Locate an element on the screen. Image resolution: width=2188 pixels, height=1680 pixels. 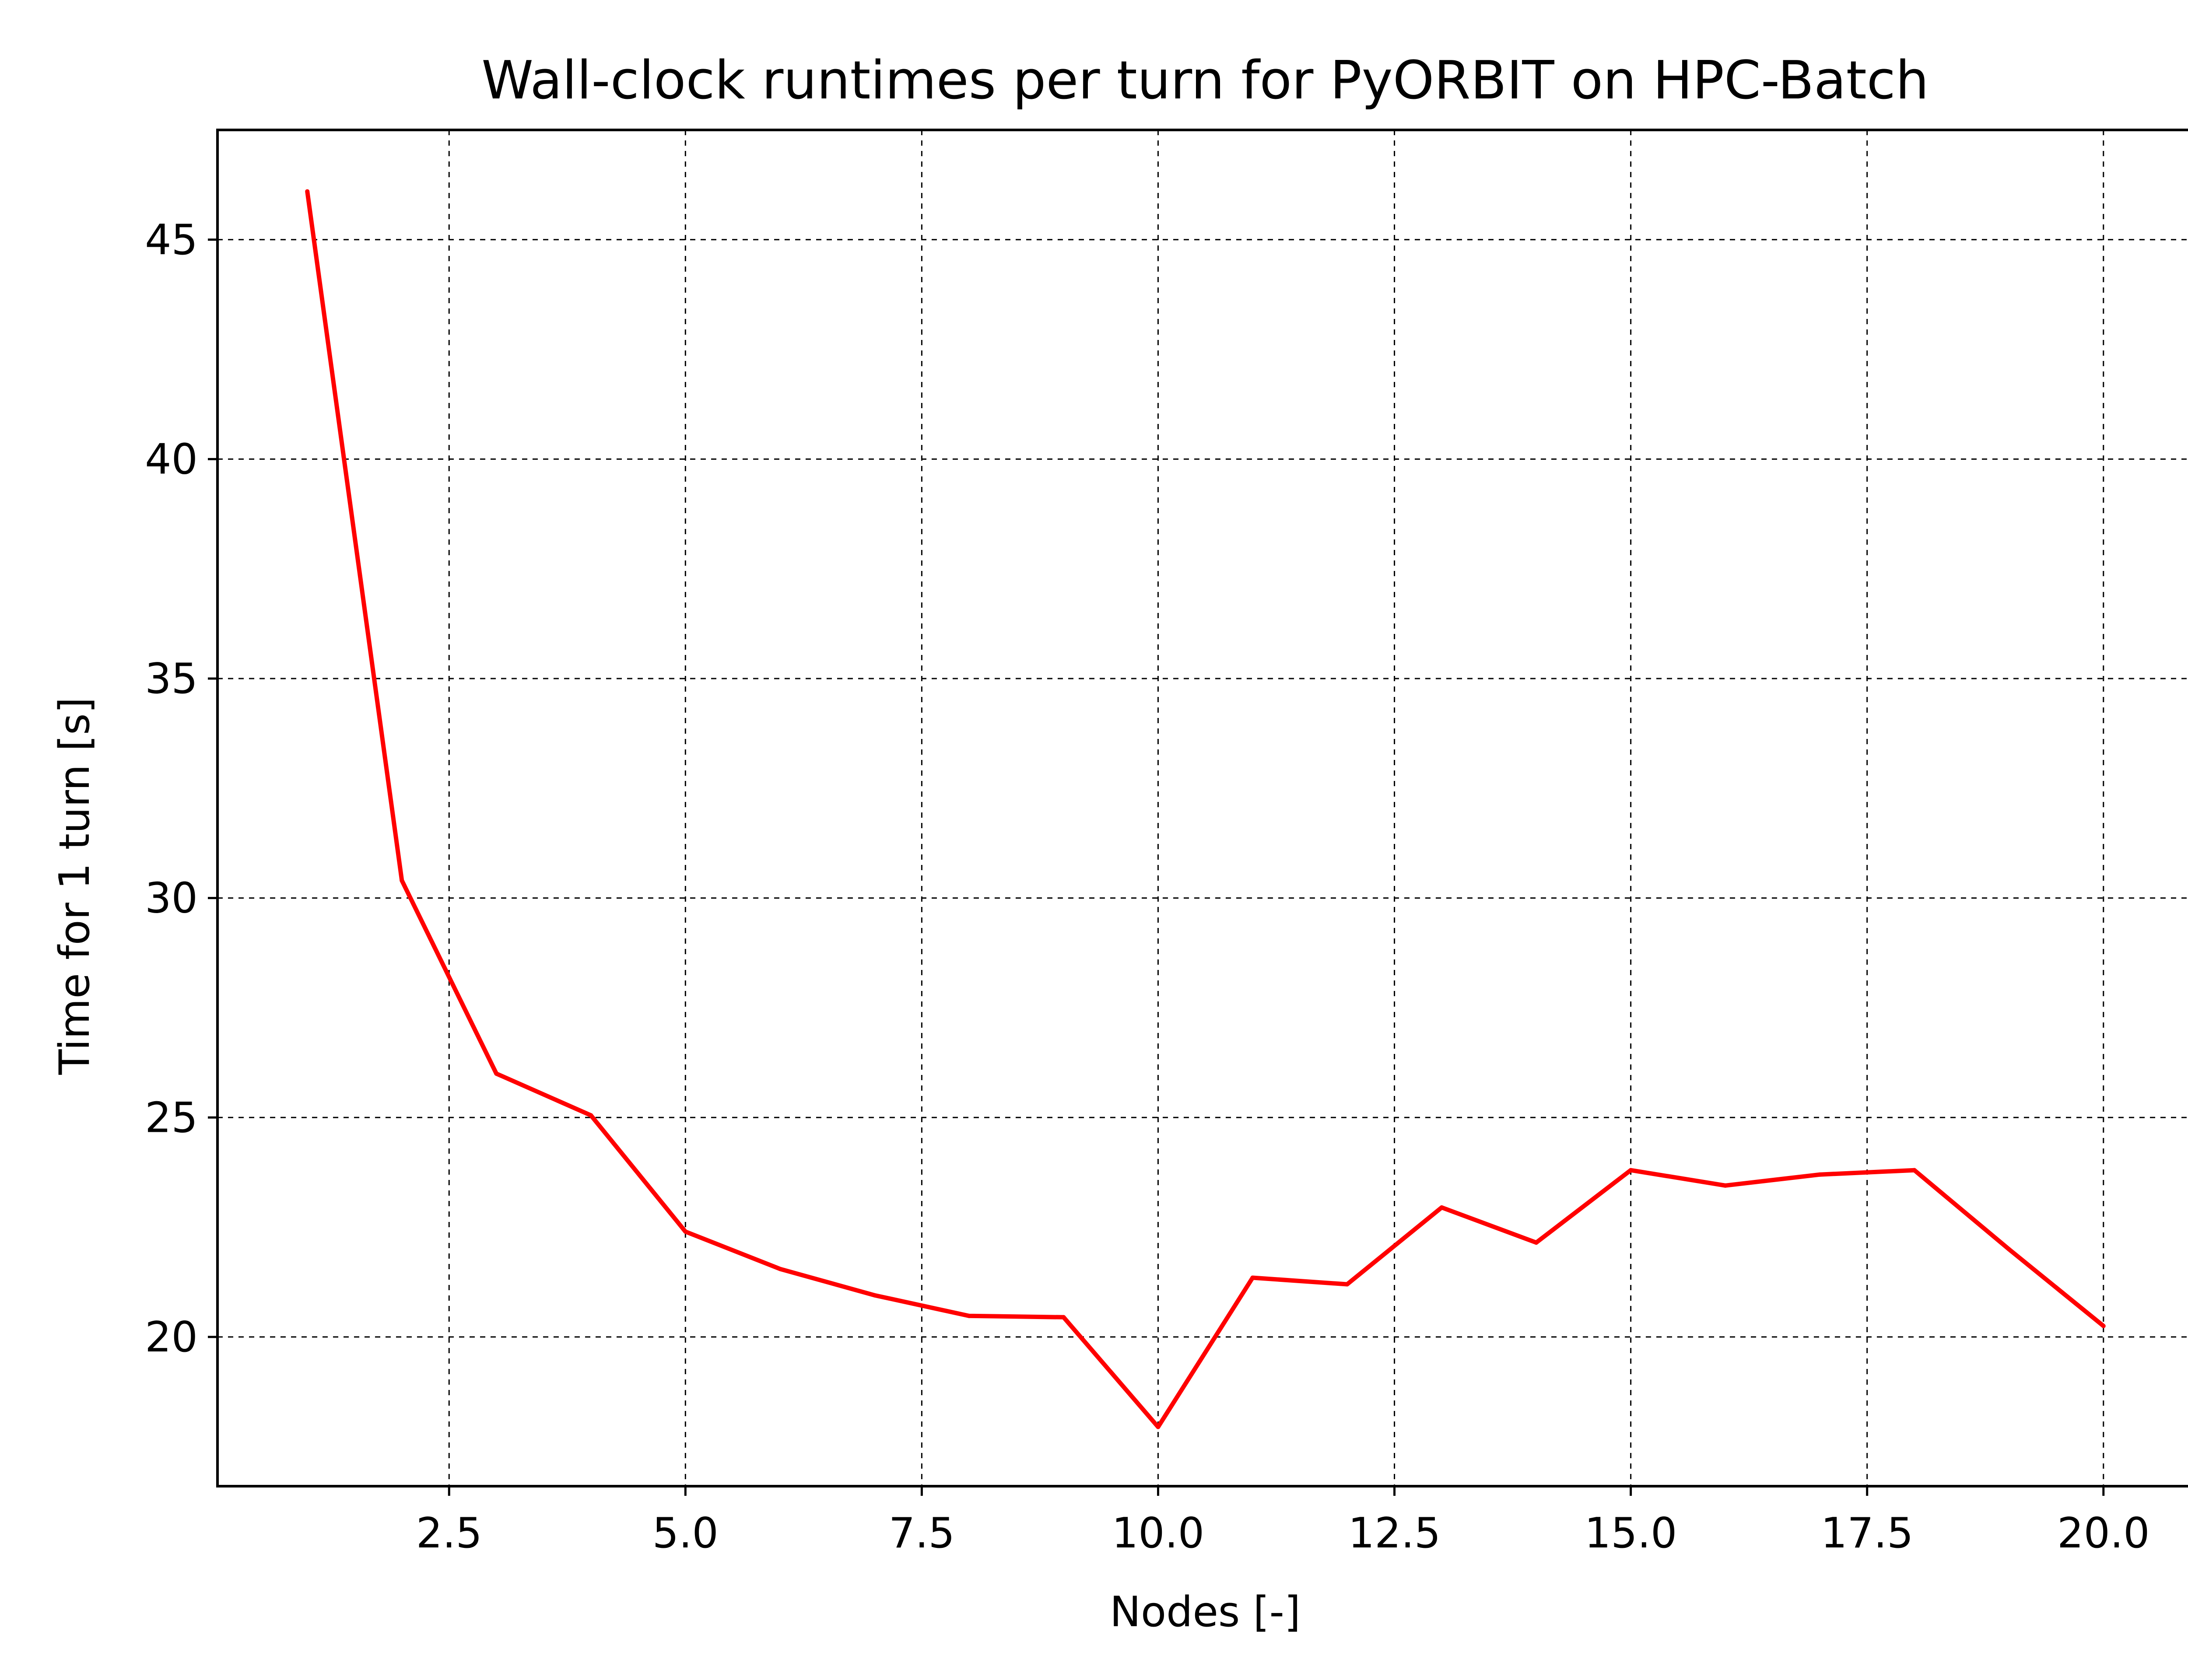
y-tick-label: 40 is located at coordinates (171, 459).